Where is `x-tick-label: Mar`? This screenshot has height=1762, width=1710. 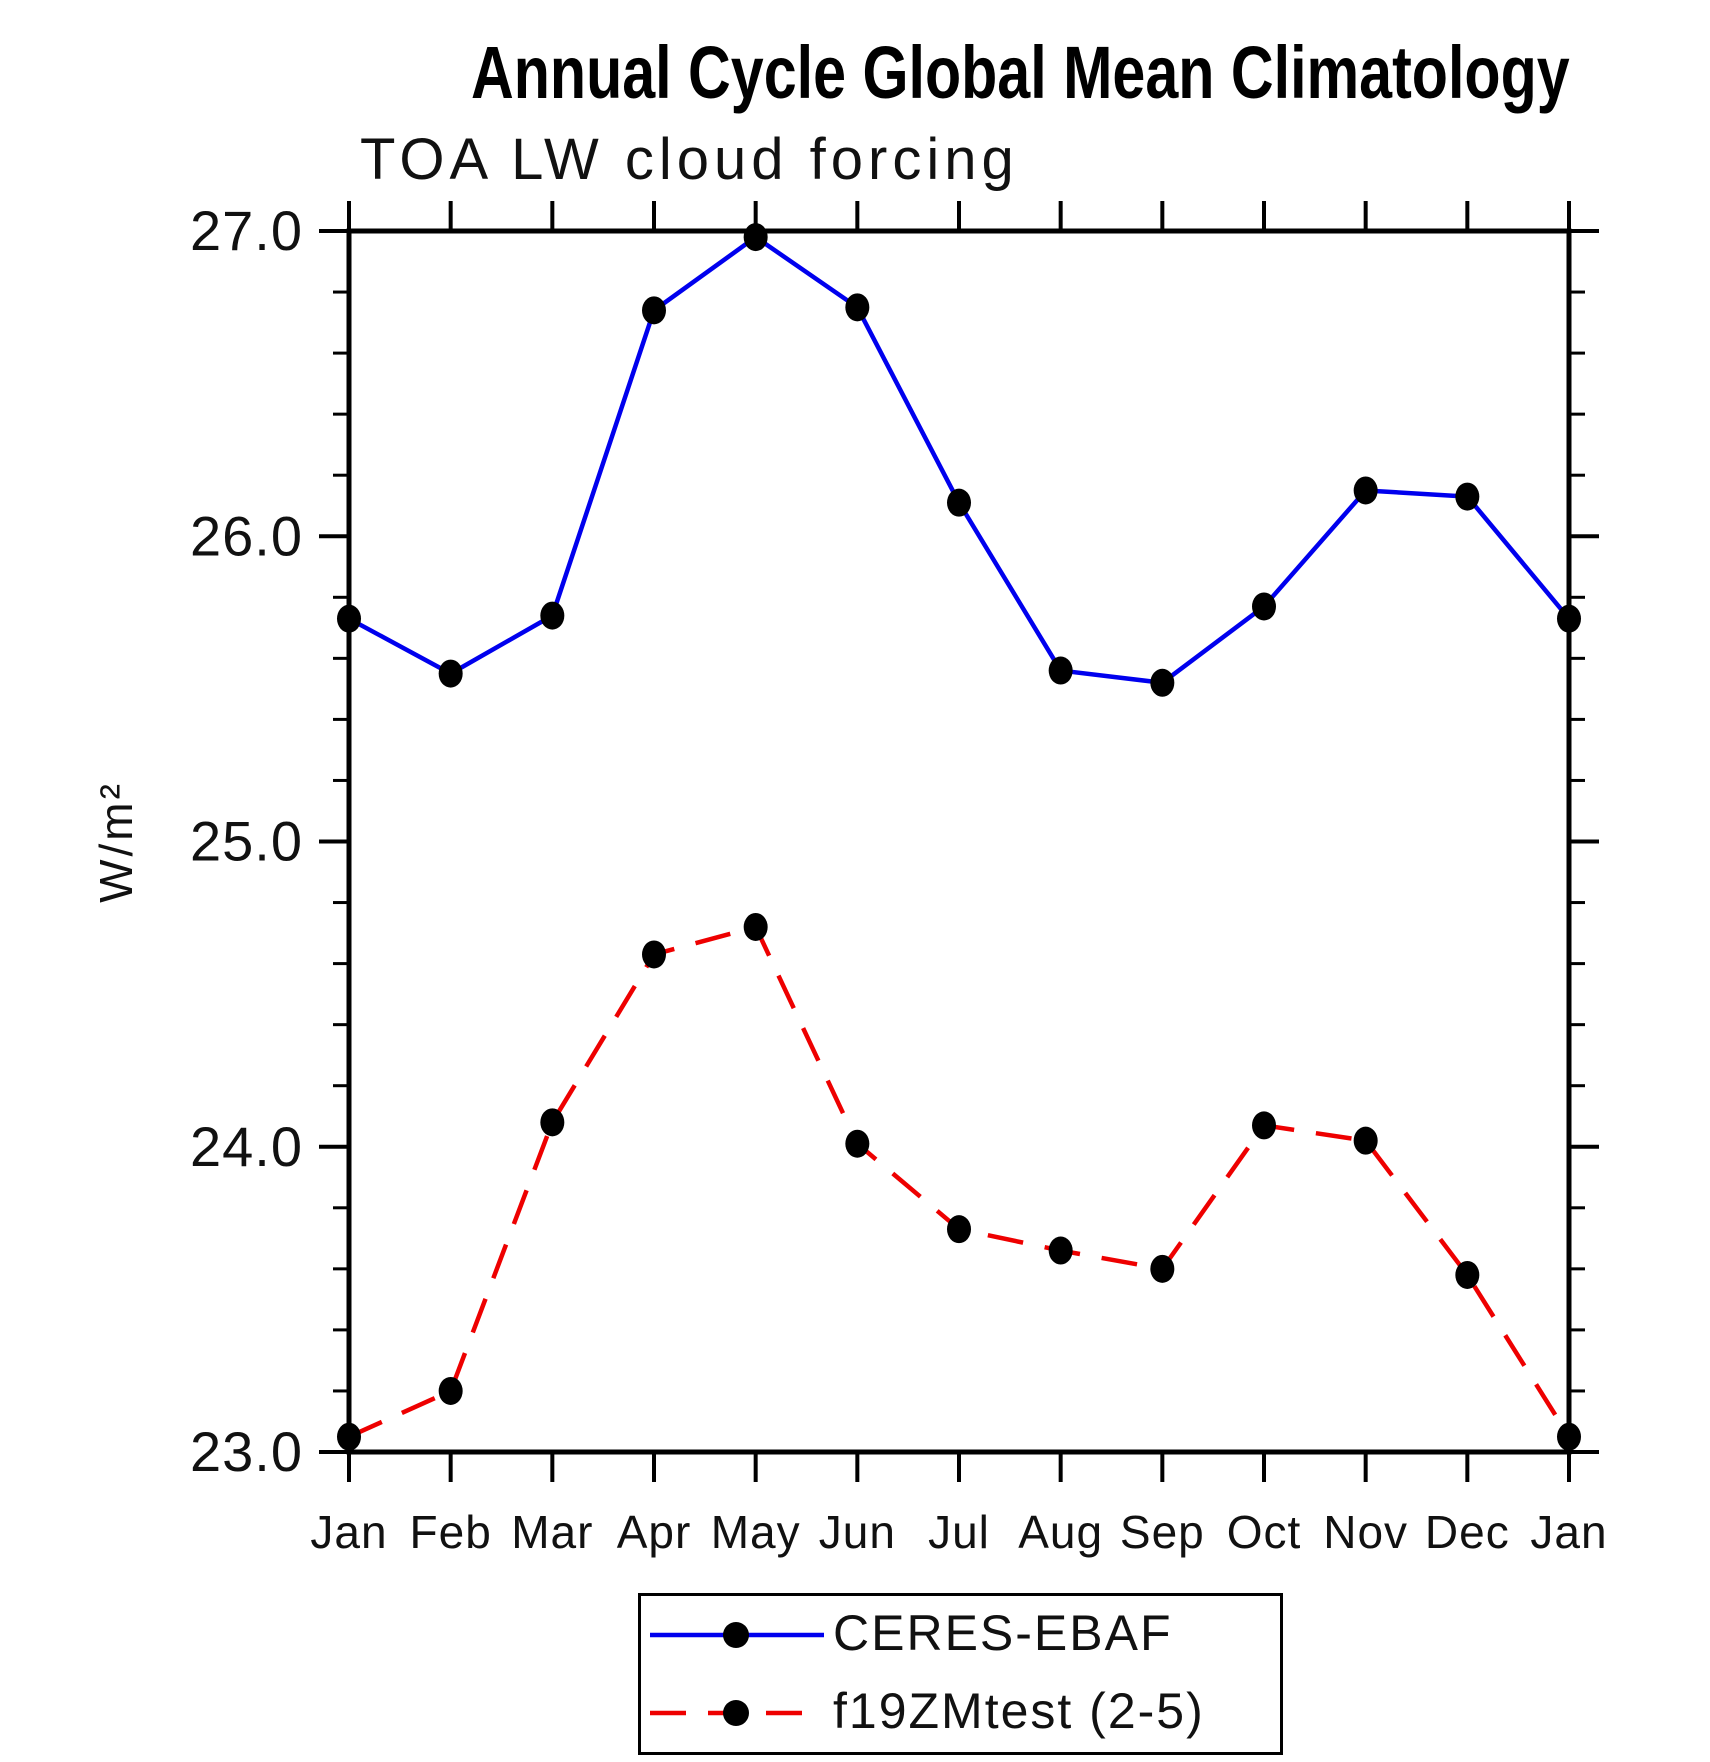 x-tick-label: Mar is located at coordinates (552, 1532).